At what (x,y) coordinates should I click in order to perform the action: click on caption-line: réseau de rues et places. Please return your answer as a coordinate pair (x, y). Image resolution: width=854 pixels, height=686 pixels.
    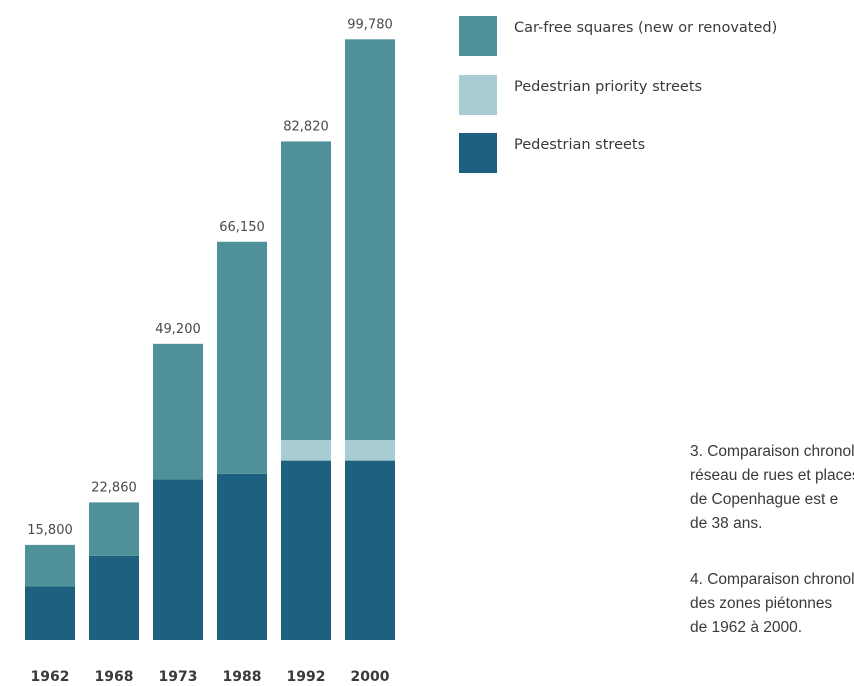
    Looking at the image, I should click on (772, 475).